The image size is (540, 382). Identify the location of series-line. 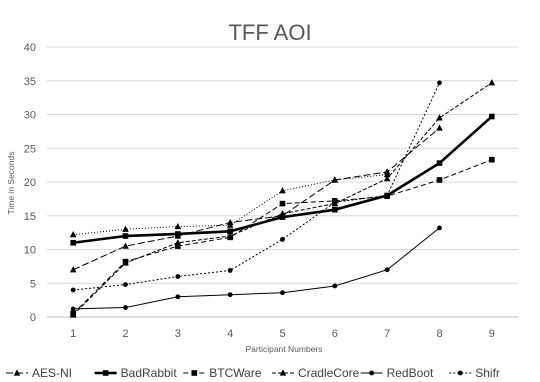
(256, 268).